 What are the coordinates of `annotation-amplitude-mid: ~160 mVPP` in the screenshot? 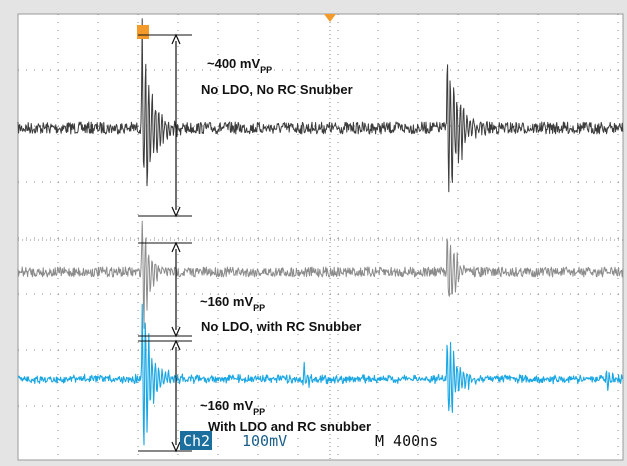 It's located at (232, 303).